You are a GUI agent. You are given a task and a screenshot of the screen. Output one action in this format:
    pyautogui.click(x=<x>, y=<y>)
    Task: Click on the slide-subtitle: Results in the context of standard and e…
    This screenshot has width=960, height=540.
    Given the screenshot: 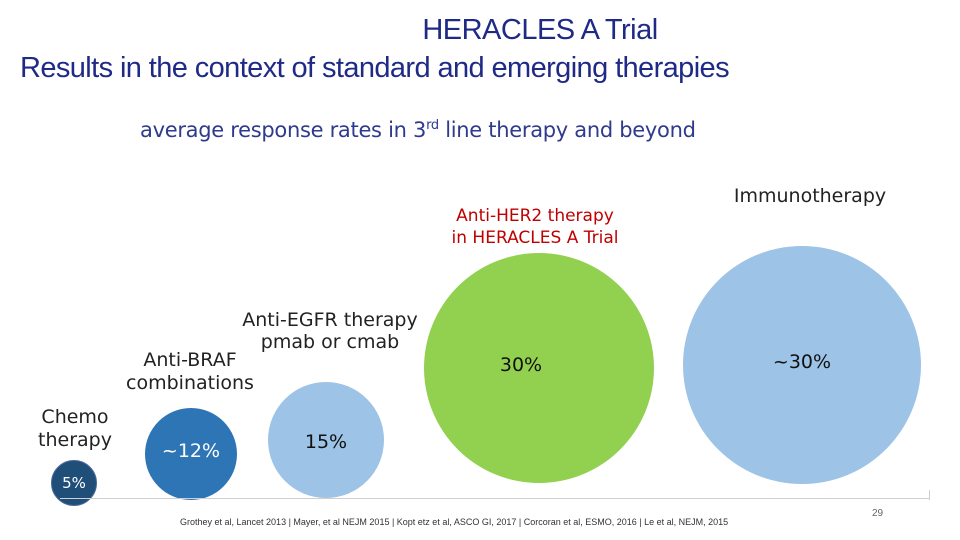 What is the action you would take?
    pyautogui.click(x=375, y=68)
    